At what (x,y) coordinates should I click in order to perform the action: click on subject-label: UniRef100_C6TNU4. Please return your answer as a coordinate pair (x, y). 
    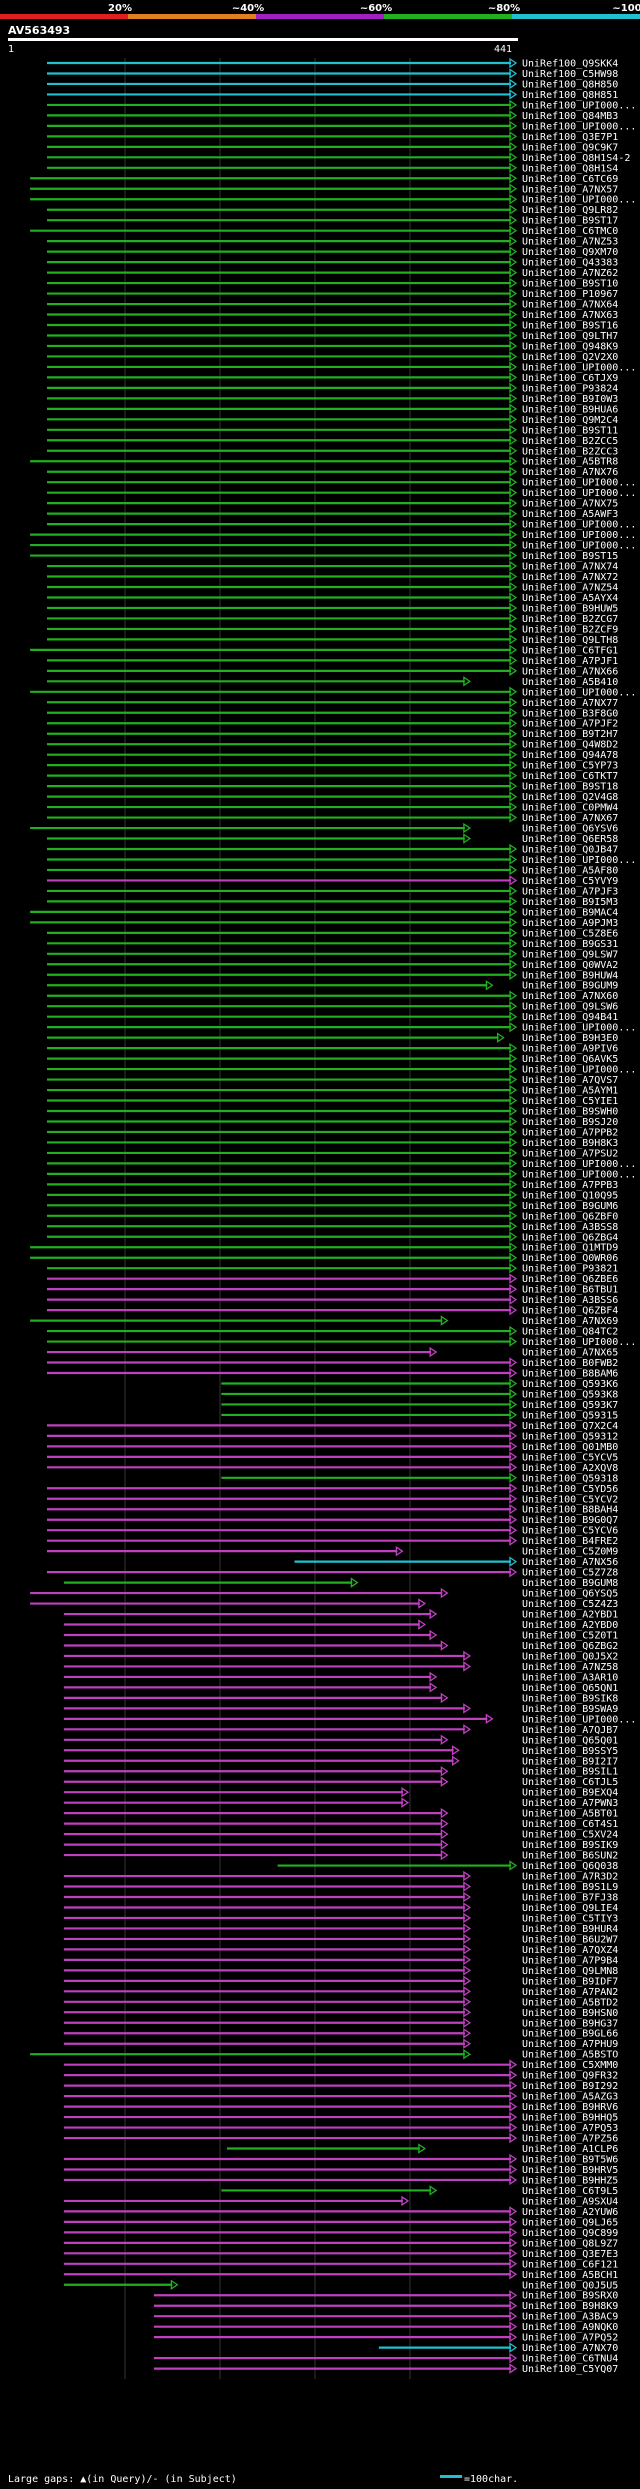
    Looking at the image, I should click on (570, 2359).